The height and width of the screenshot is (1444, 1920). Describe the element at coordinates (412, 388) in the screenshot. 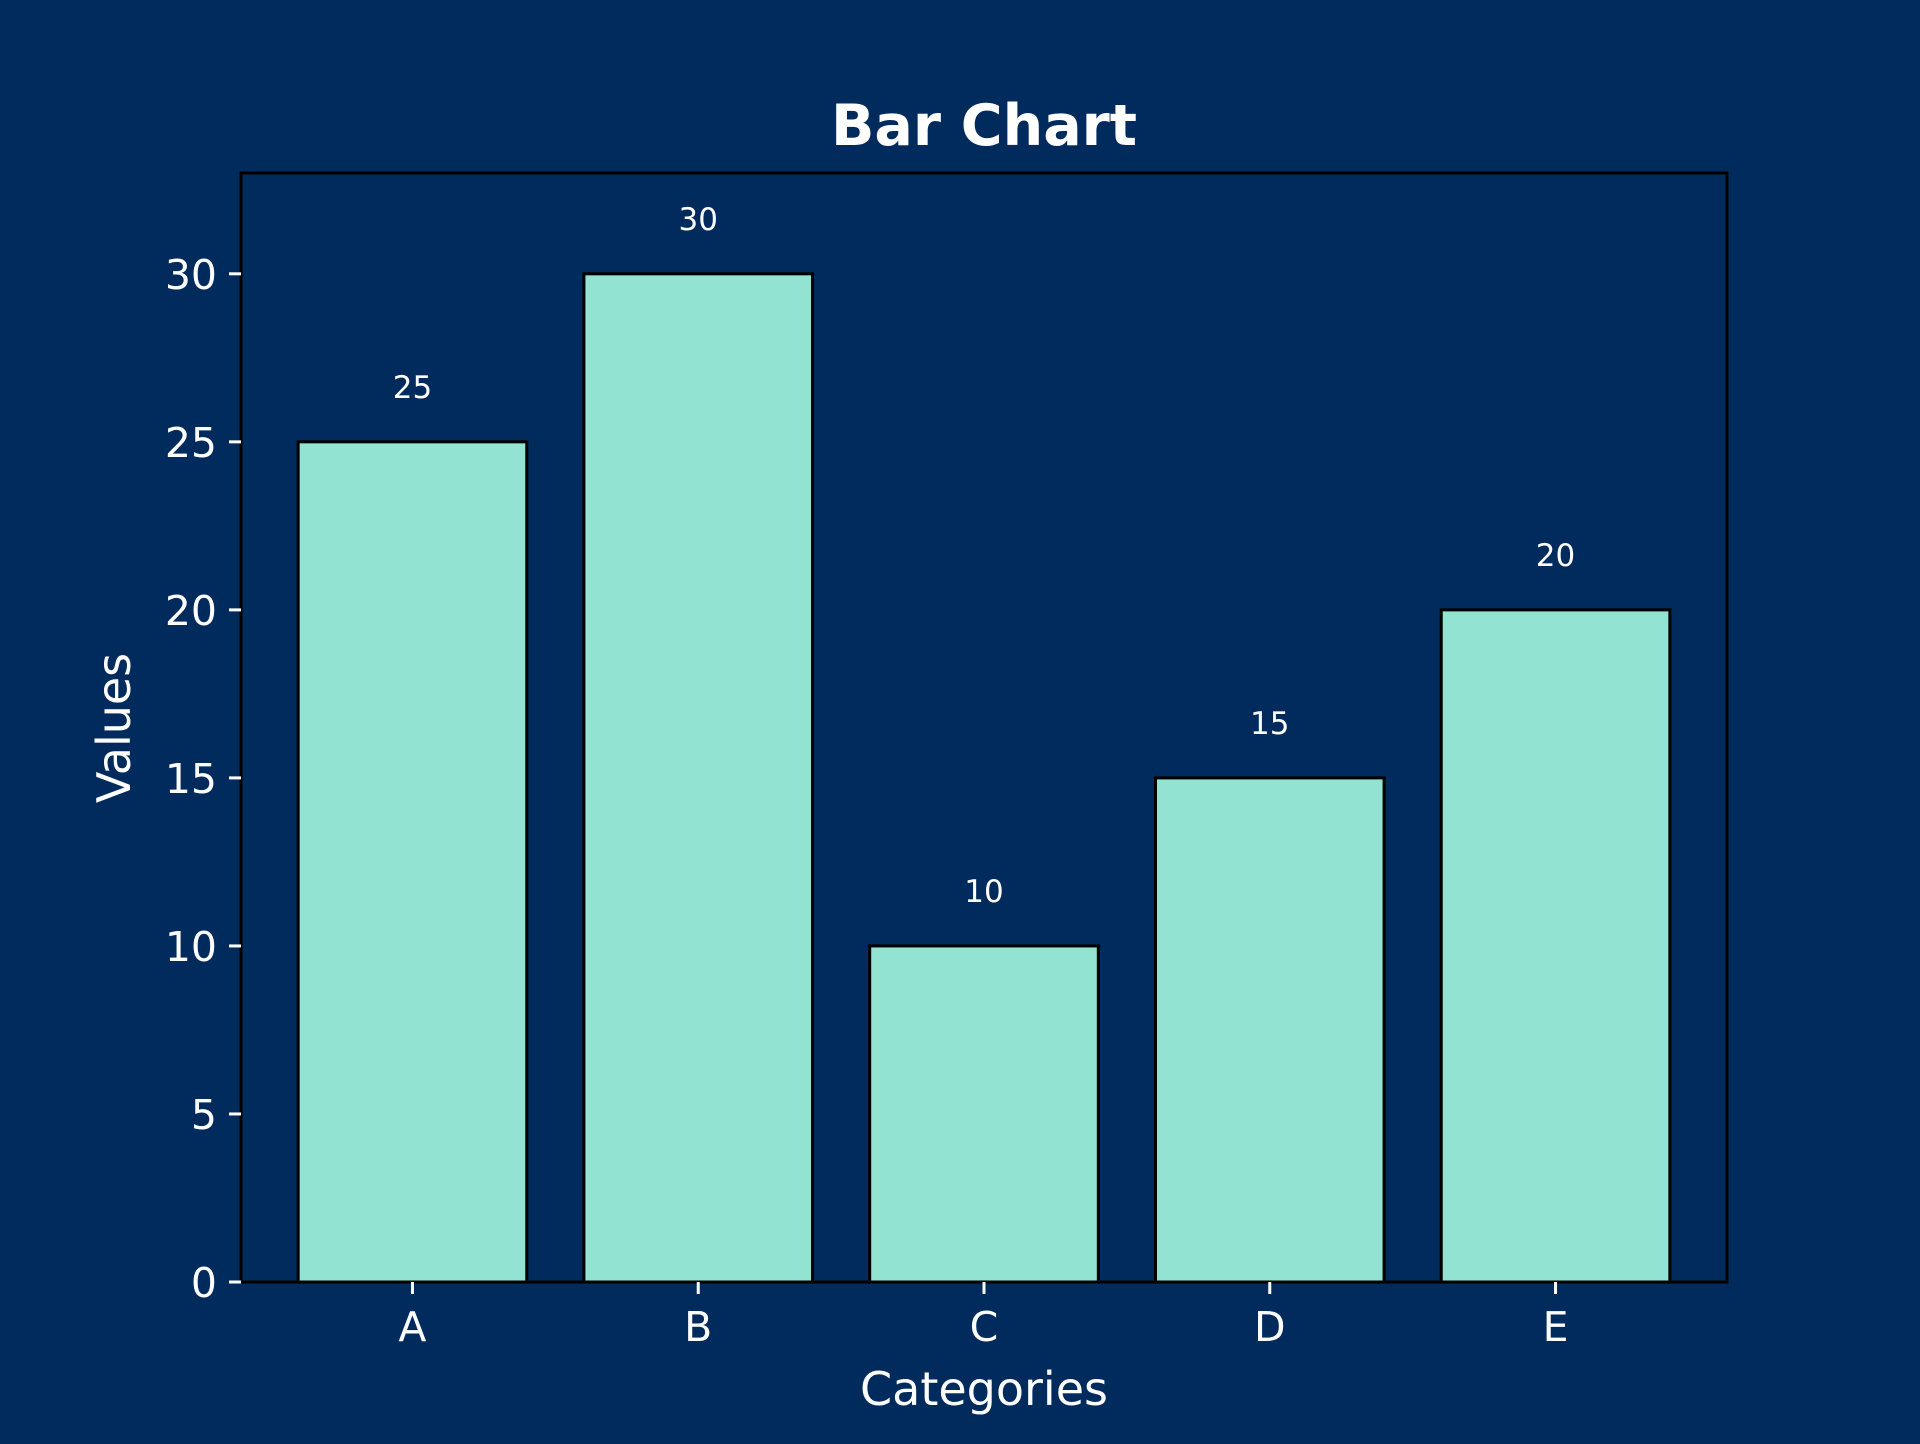

I see `data-label-A: 25` at that location.